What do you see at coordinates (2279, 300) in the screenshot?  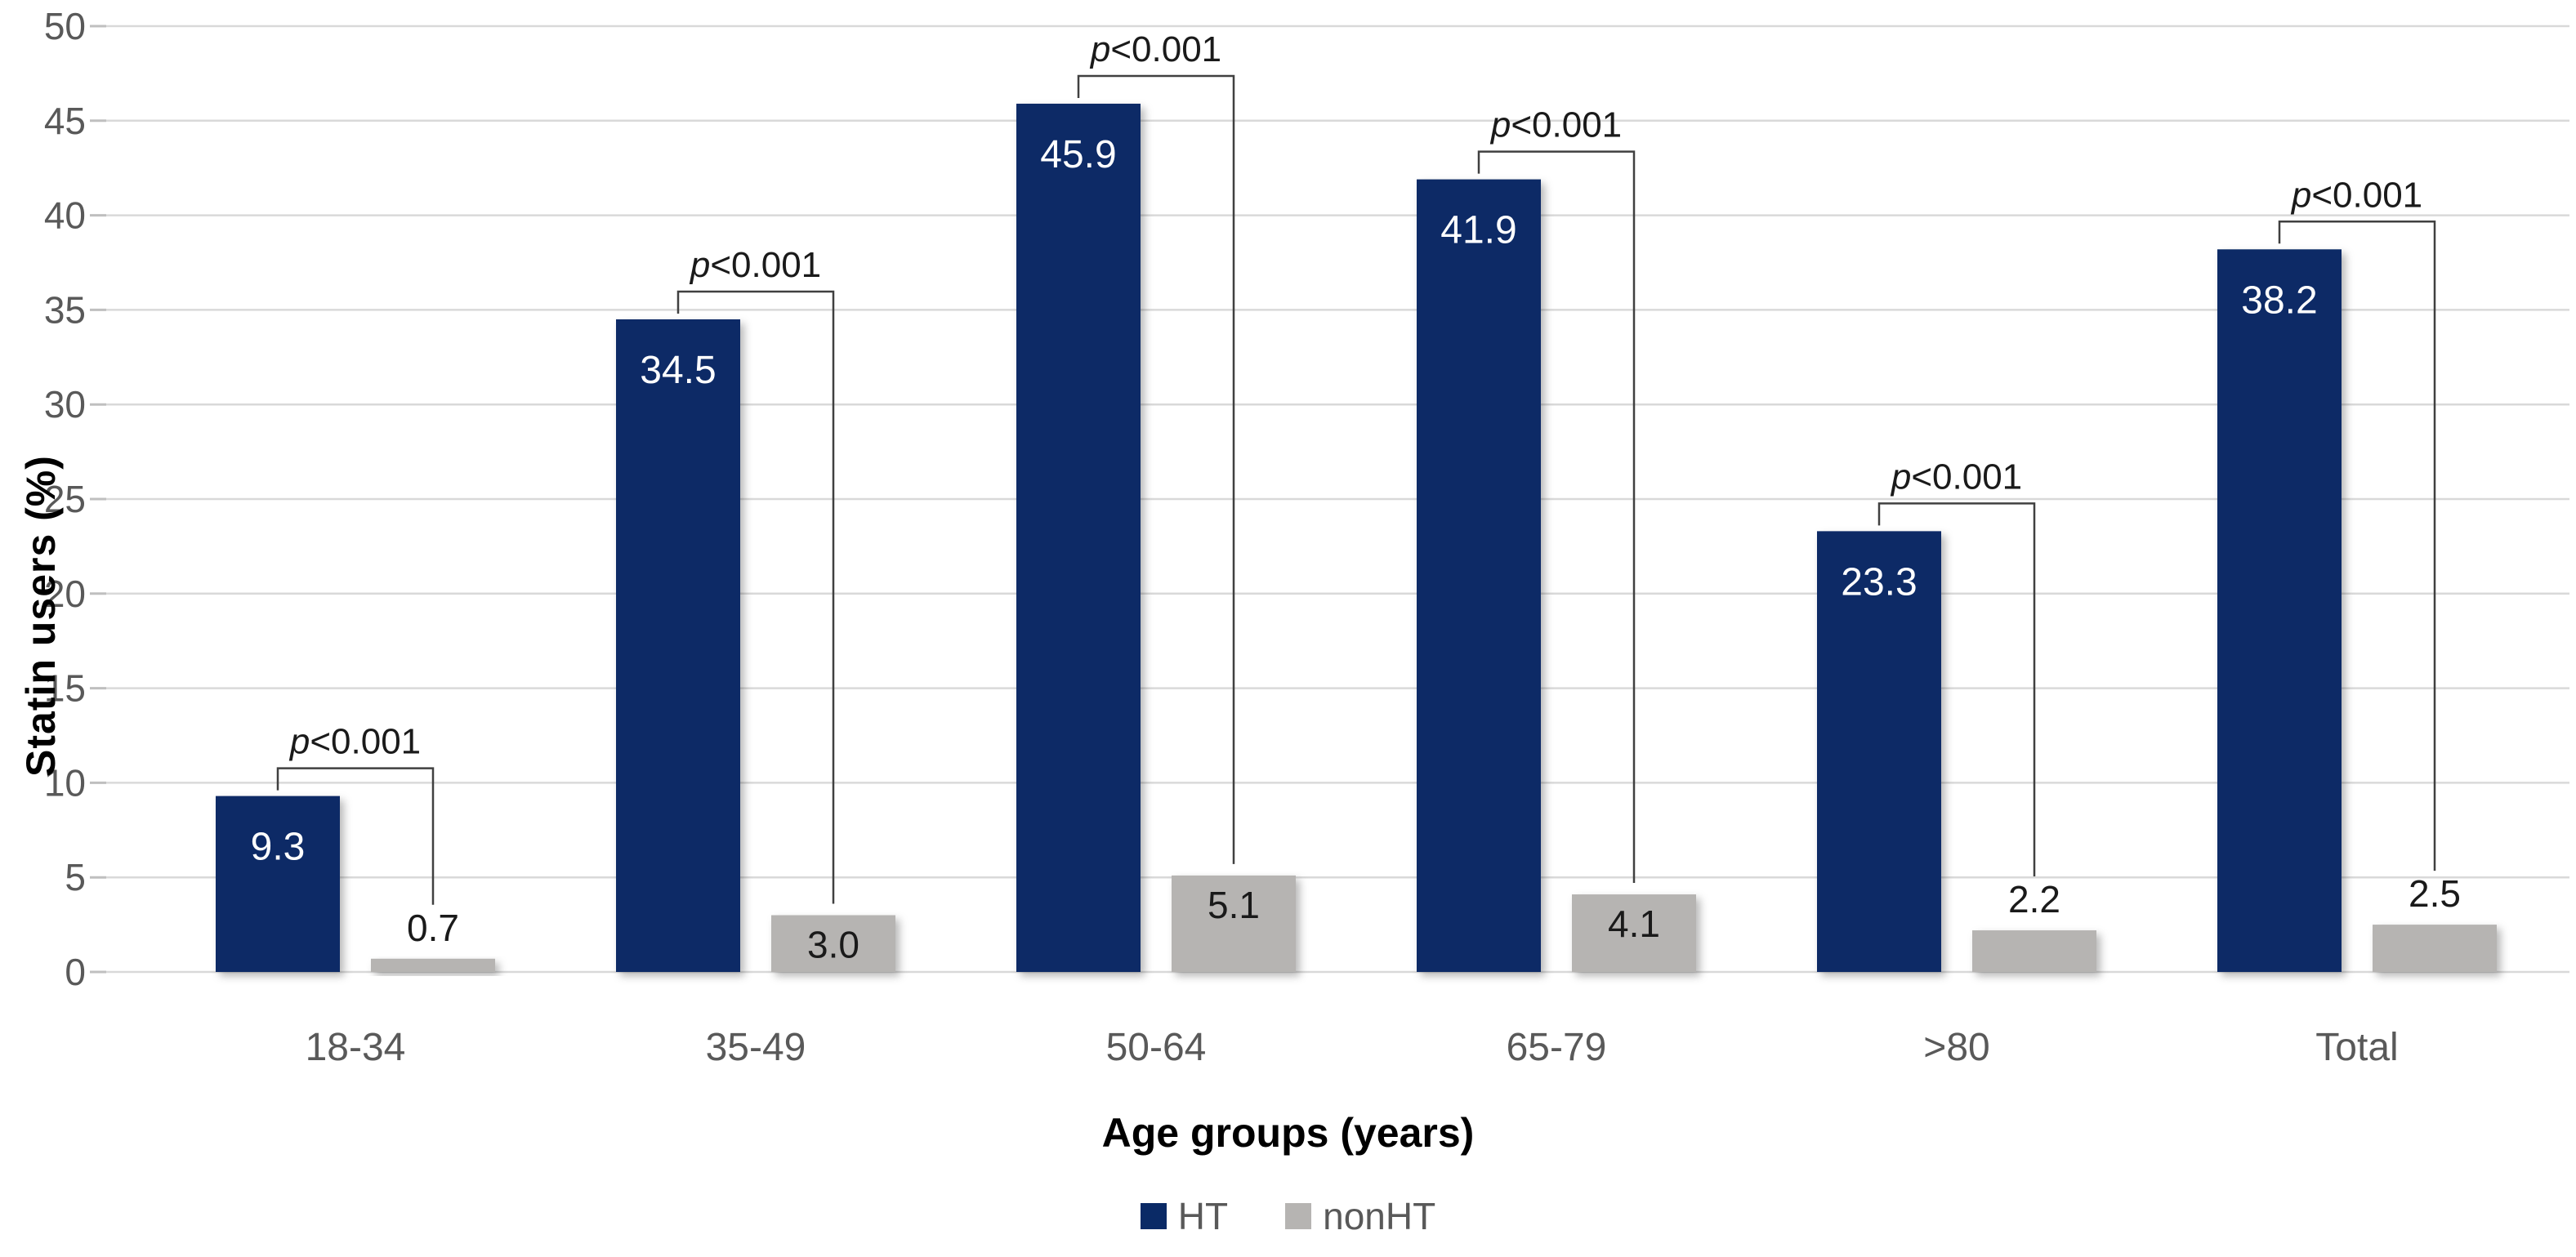 I see `value-label-ht-Total: 38.2` at bounding box center [2279, 300].